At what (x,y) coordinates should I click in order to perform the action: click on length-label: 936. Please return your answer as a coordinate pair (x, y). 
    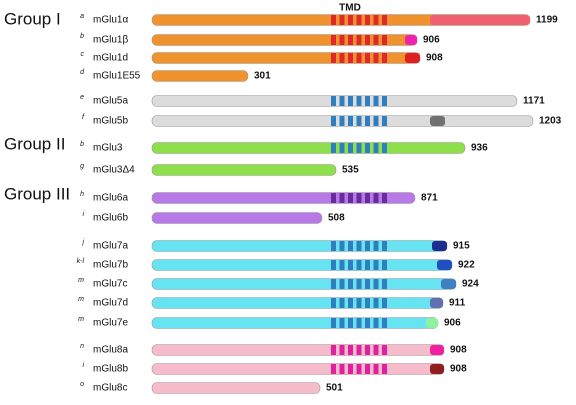
    Looking at the image, I should click on (479, 148).